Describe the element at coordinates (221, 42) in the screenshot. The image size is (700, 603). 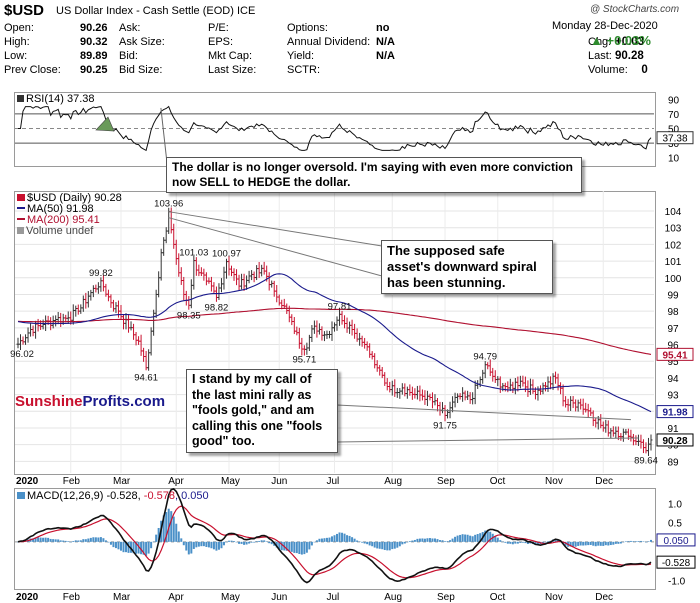
I see `quote-label: EPS:` at that location.